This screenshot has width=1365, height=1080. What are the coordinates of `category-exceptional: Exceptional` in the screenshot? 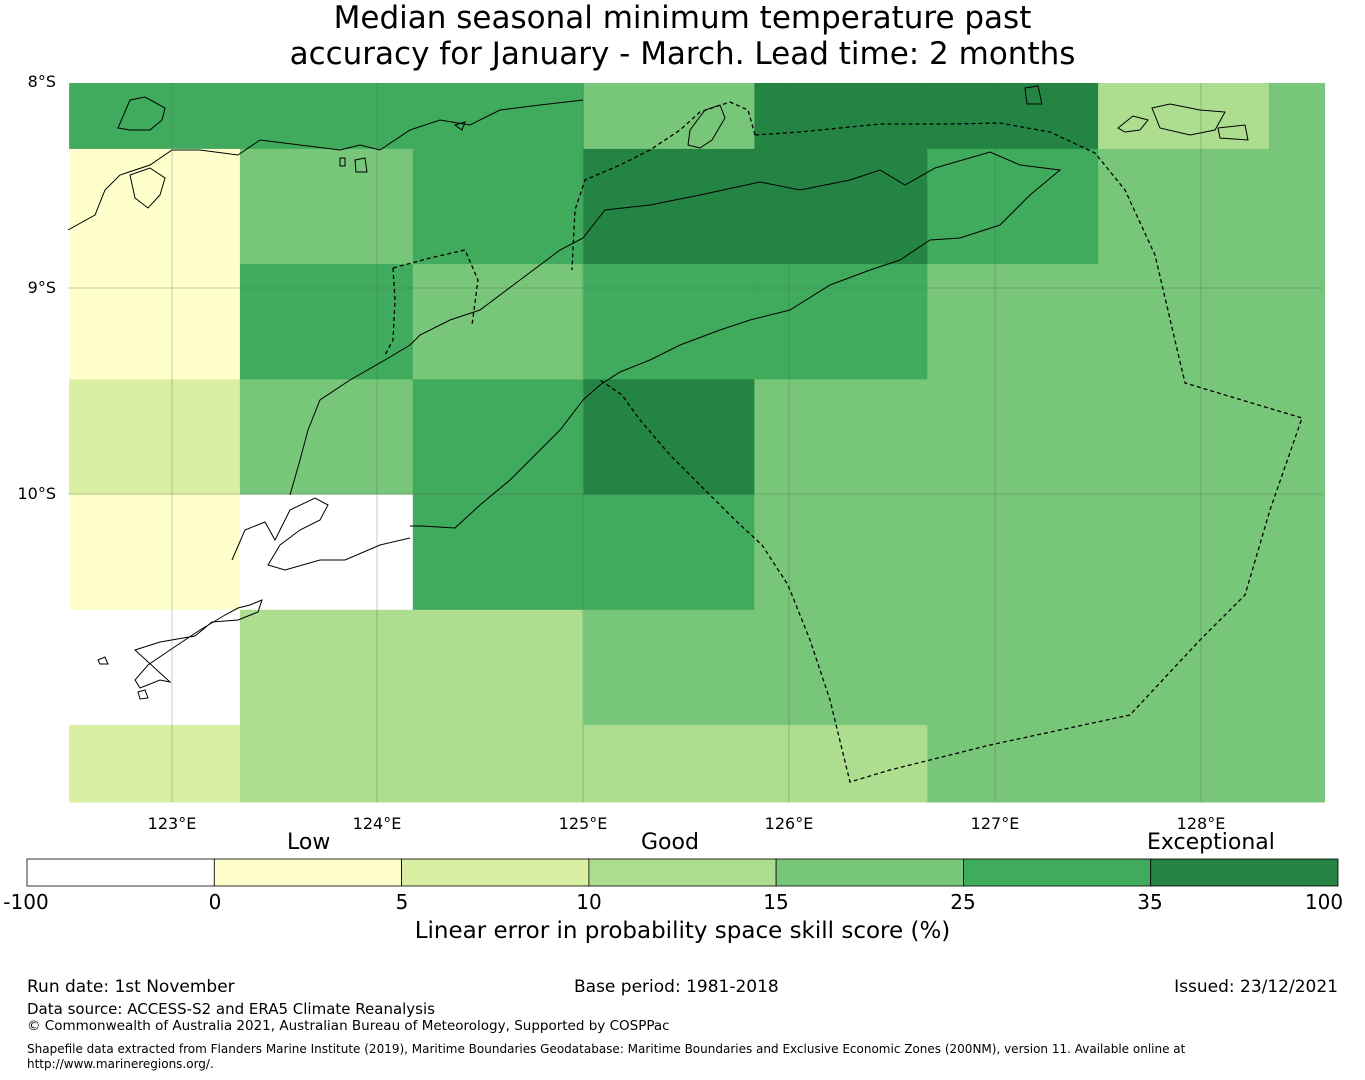 It's located at (1211, 842).